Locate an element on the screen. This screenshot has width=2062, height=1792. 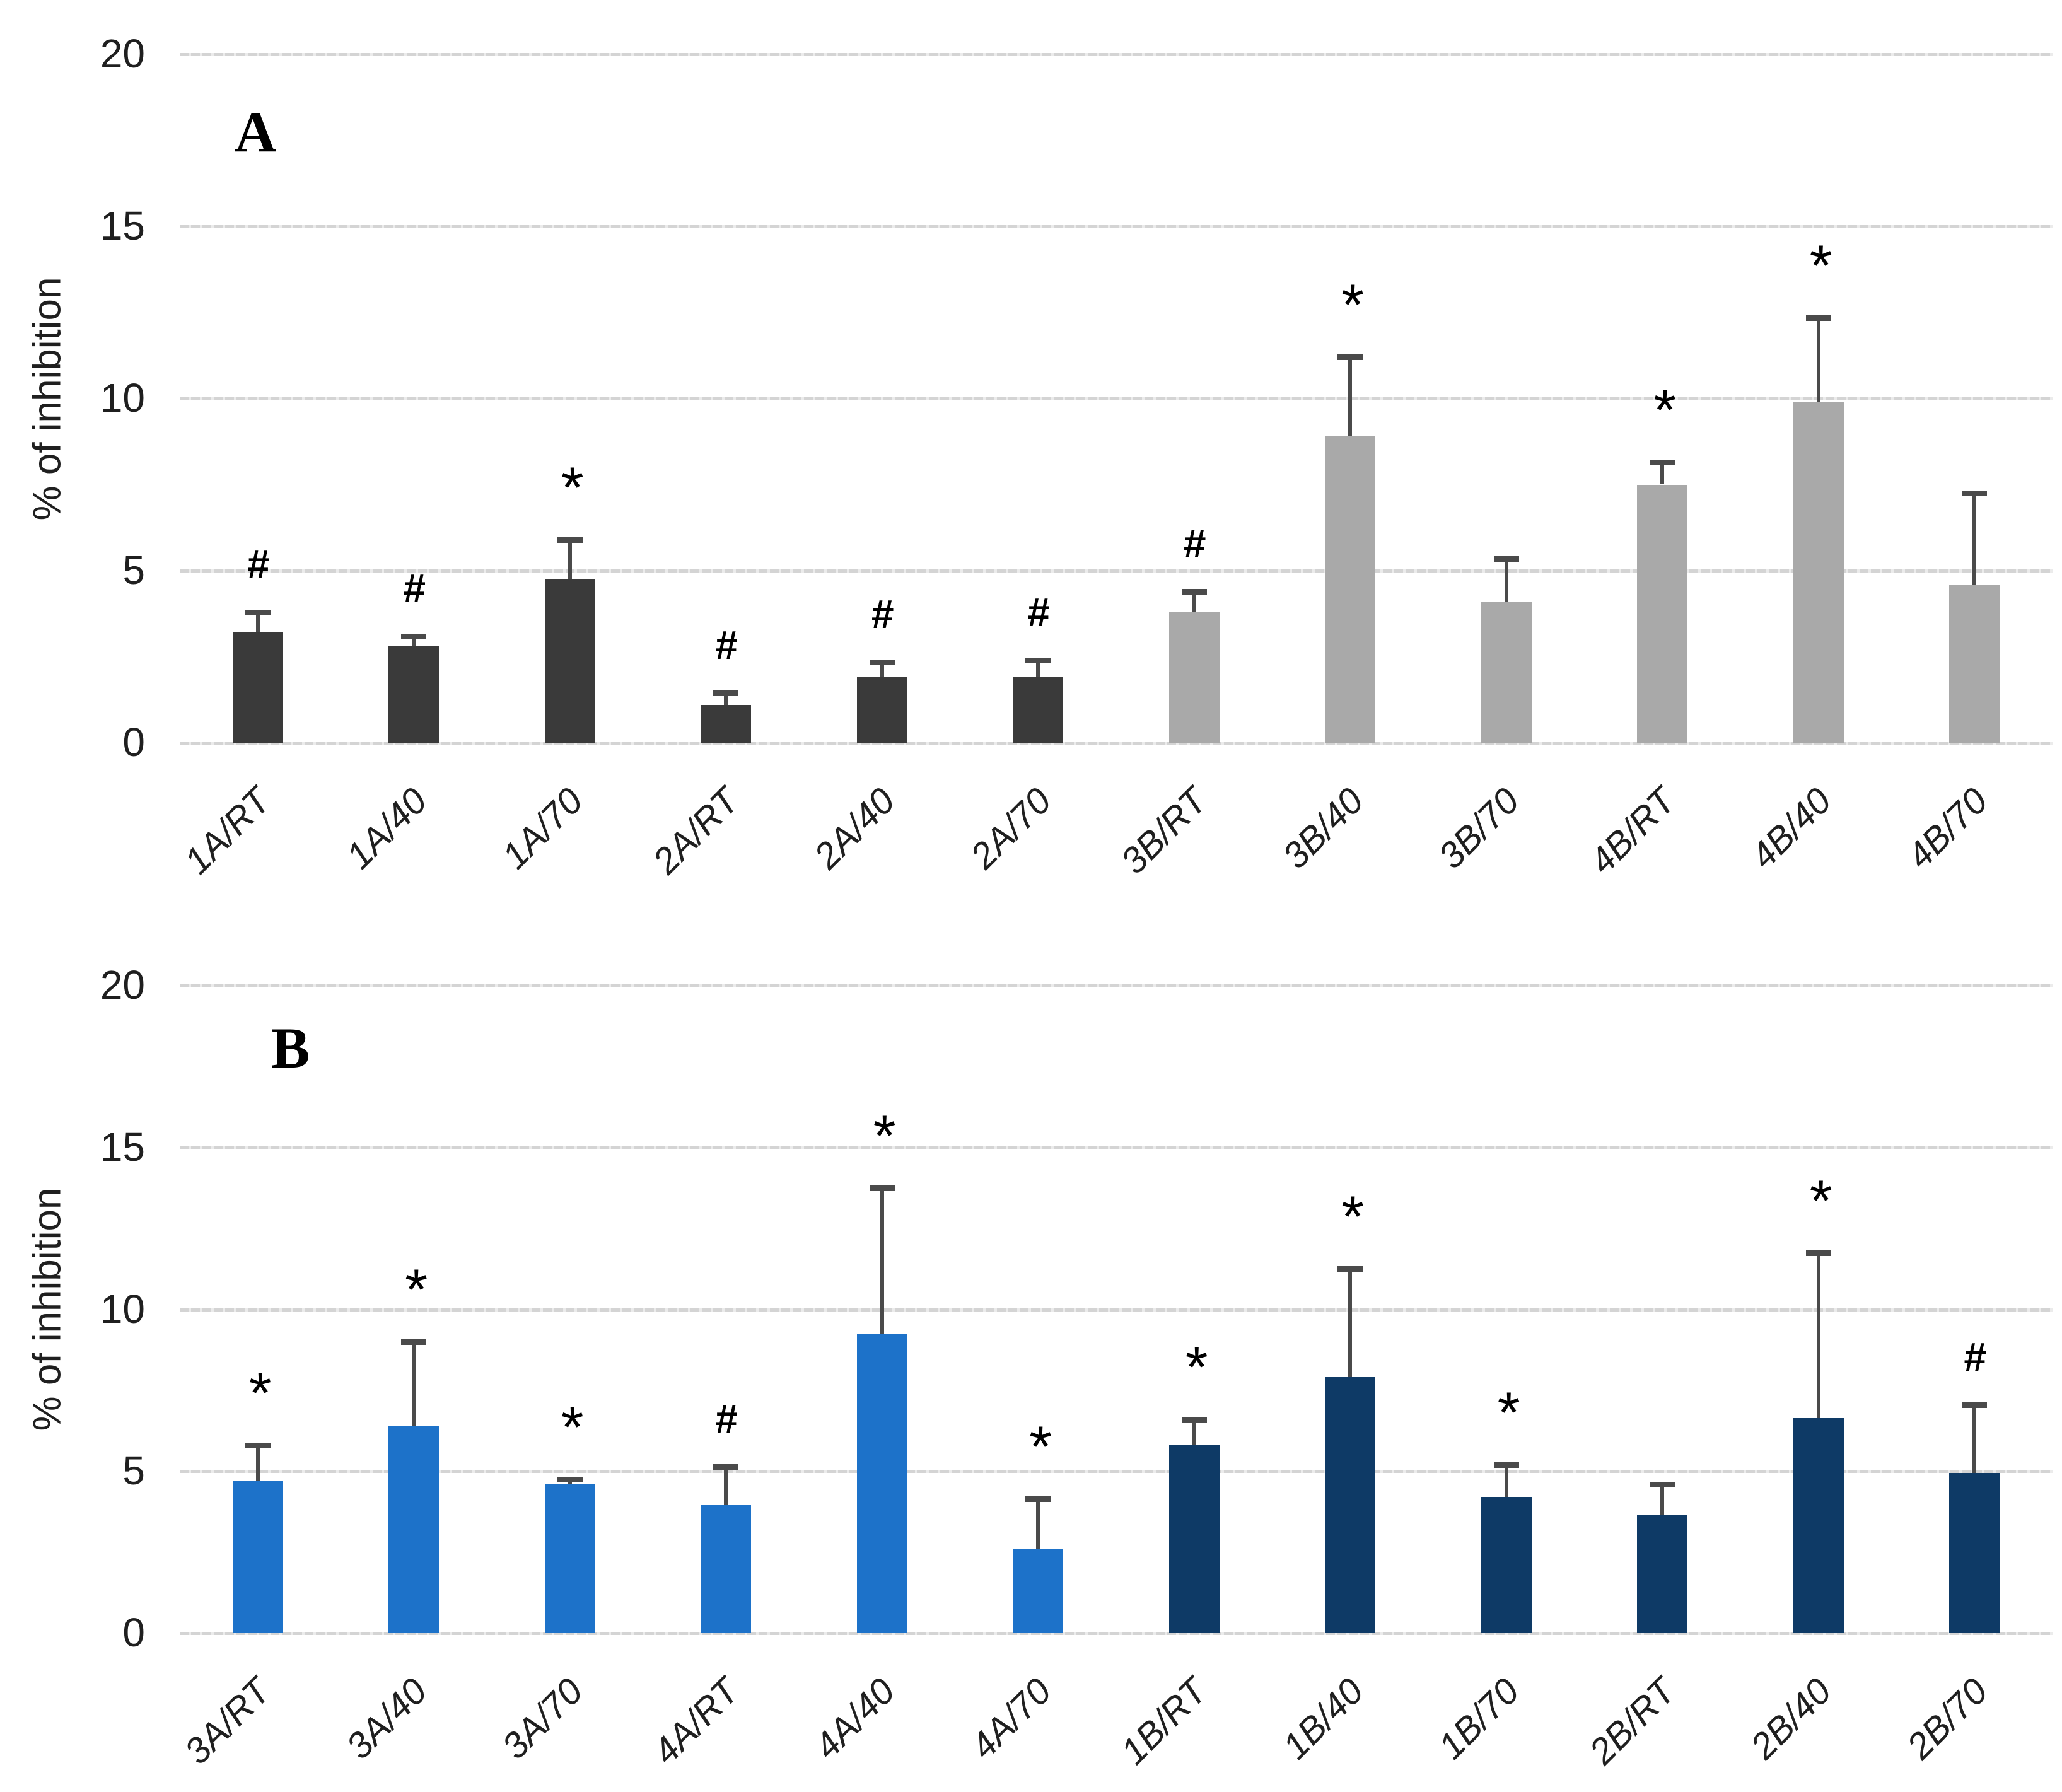
error-bar-cap-1A/70 is located at coordinates (570, 540).